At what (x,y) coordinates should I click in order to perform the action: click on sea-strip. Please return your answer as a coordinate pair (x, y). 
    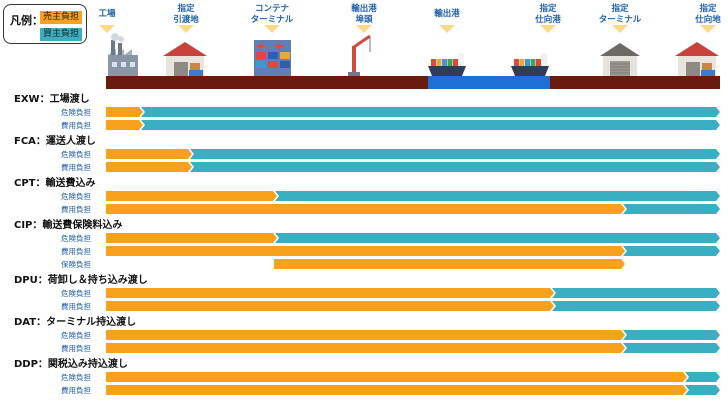
    Looking at the image, I should click on (489, 82).